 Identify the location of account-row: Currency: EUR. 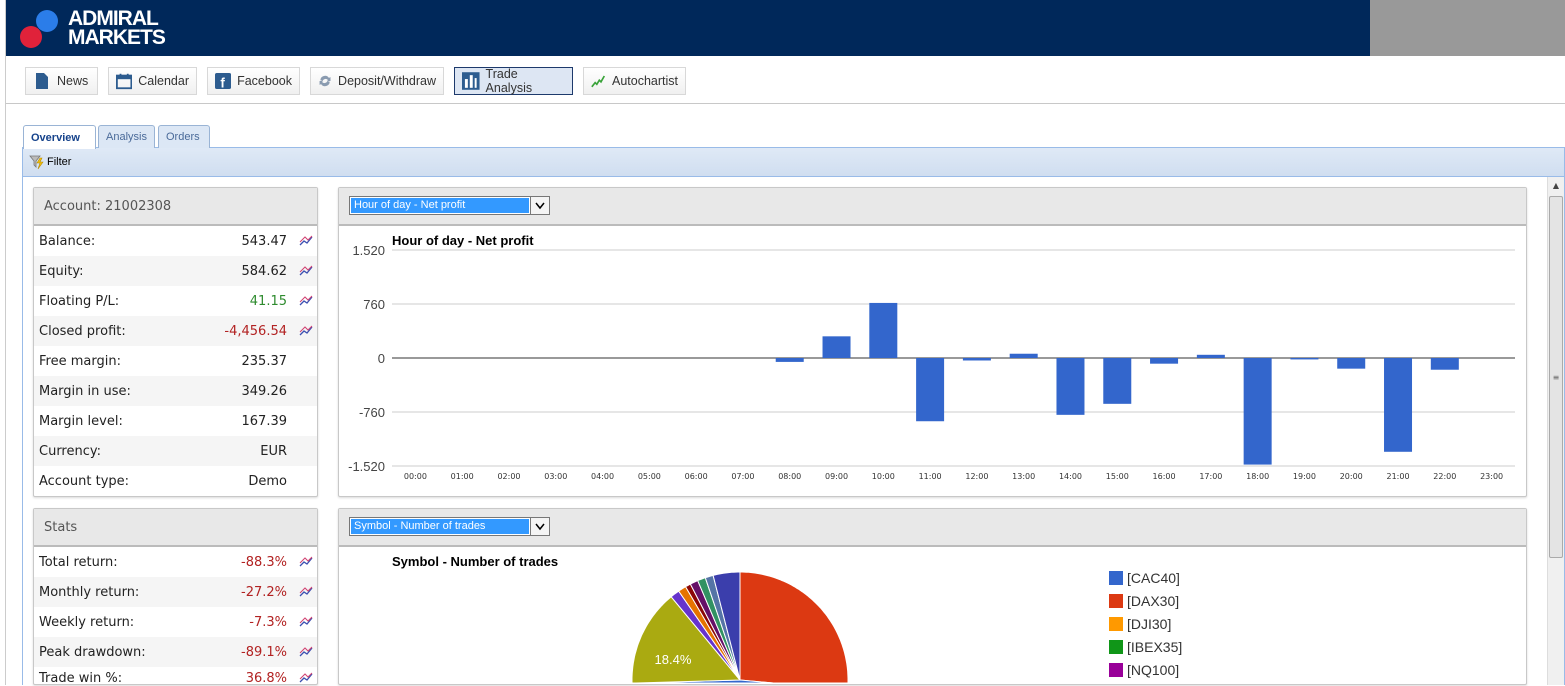
(175, 451).